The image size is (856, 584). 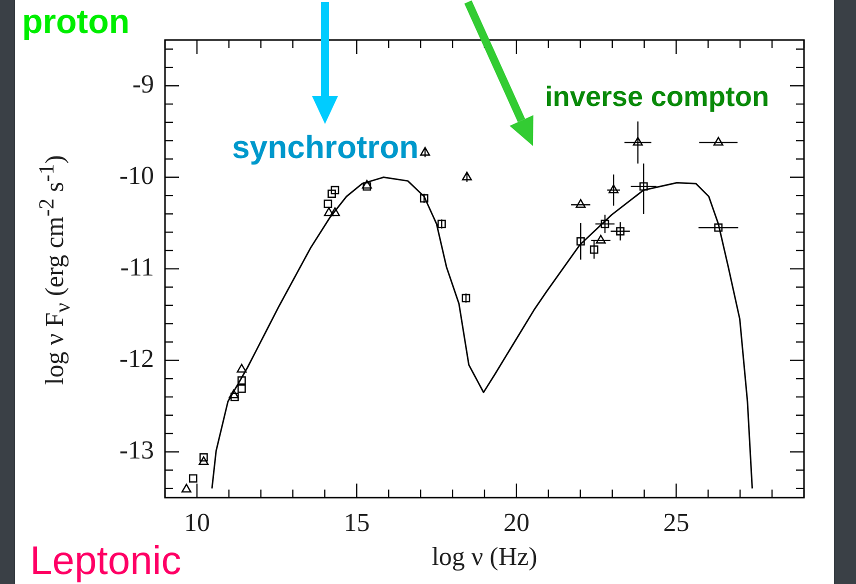 I want to click on annotation: synchrotron, so click(x=325, y=147).